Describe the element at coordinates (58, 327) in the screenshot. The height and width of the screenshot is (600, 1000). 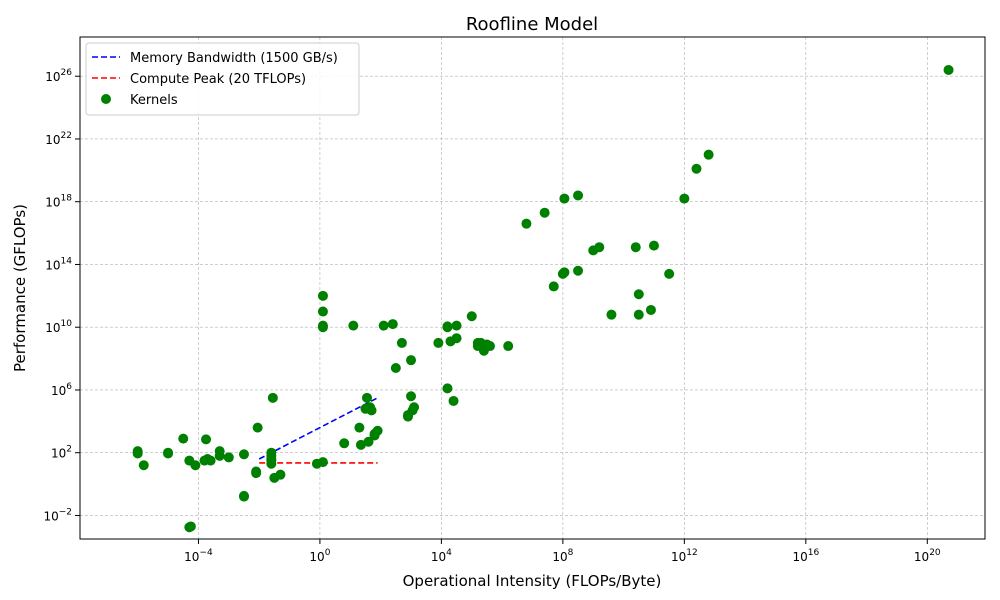
I see `y-tick-label: 10¹⁰` at that location.